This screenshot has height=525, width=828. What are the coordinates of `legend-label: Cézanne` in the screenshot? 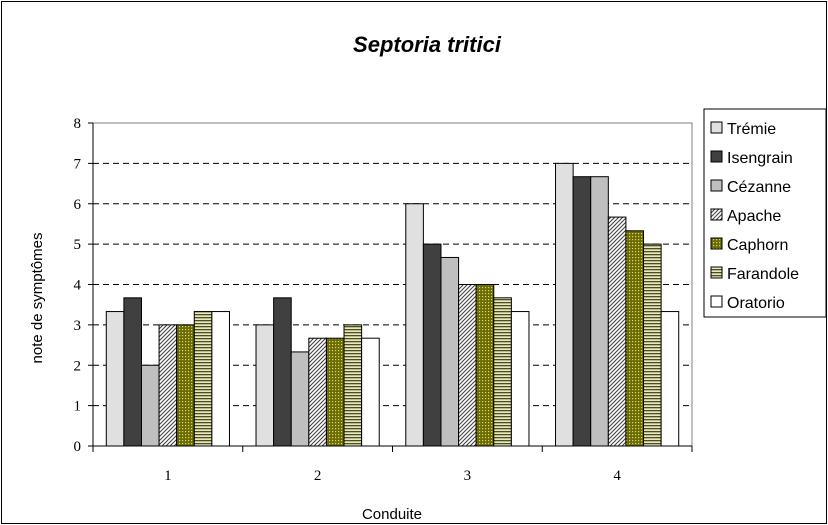 It's located at (759, 187).